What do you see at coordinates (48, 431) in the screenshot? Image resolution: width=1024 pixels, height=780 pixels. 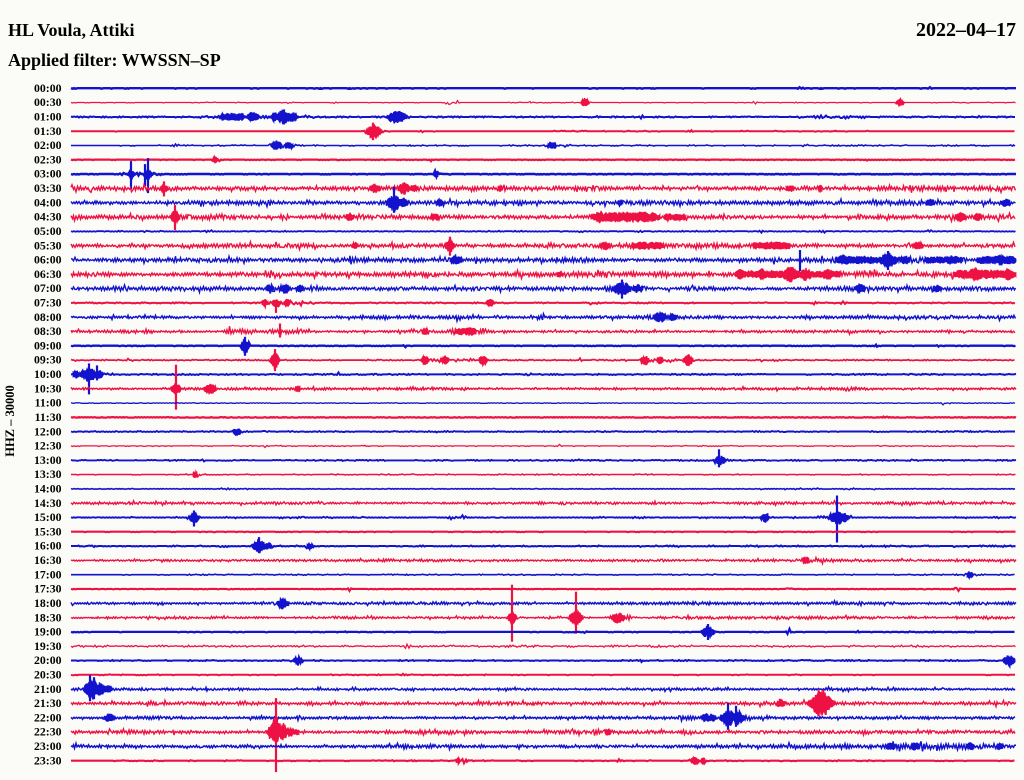 I see `svg-text: 12:00` at bounding box center [48, 431].